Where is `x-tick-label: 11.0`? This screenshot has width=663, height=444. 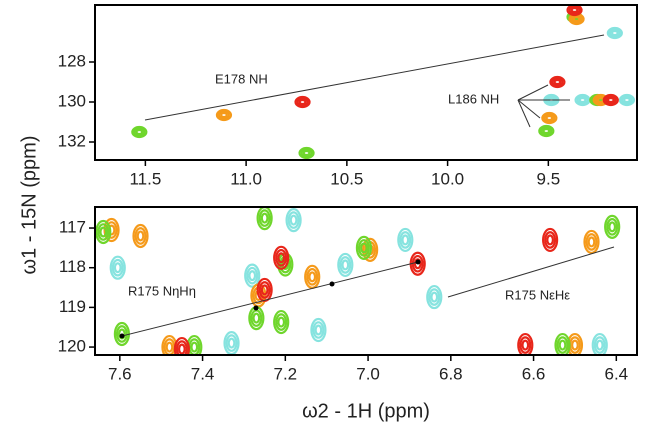 x-tick-label: 11.0 is located at coordinates (246, 178).